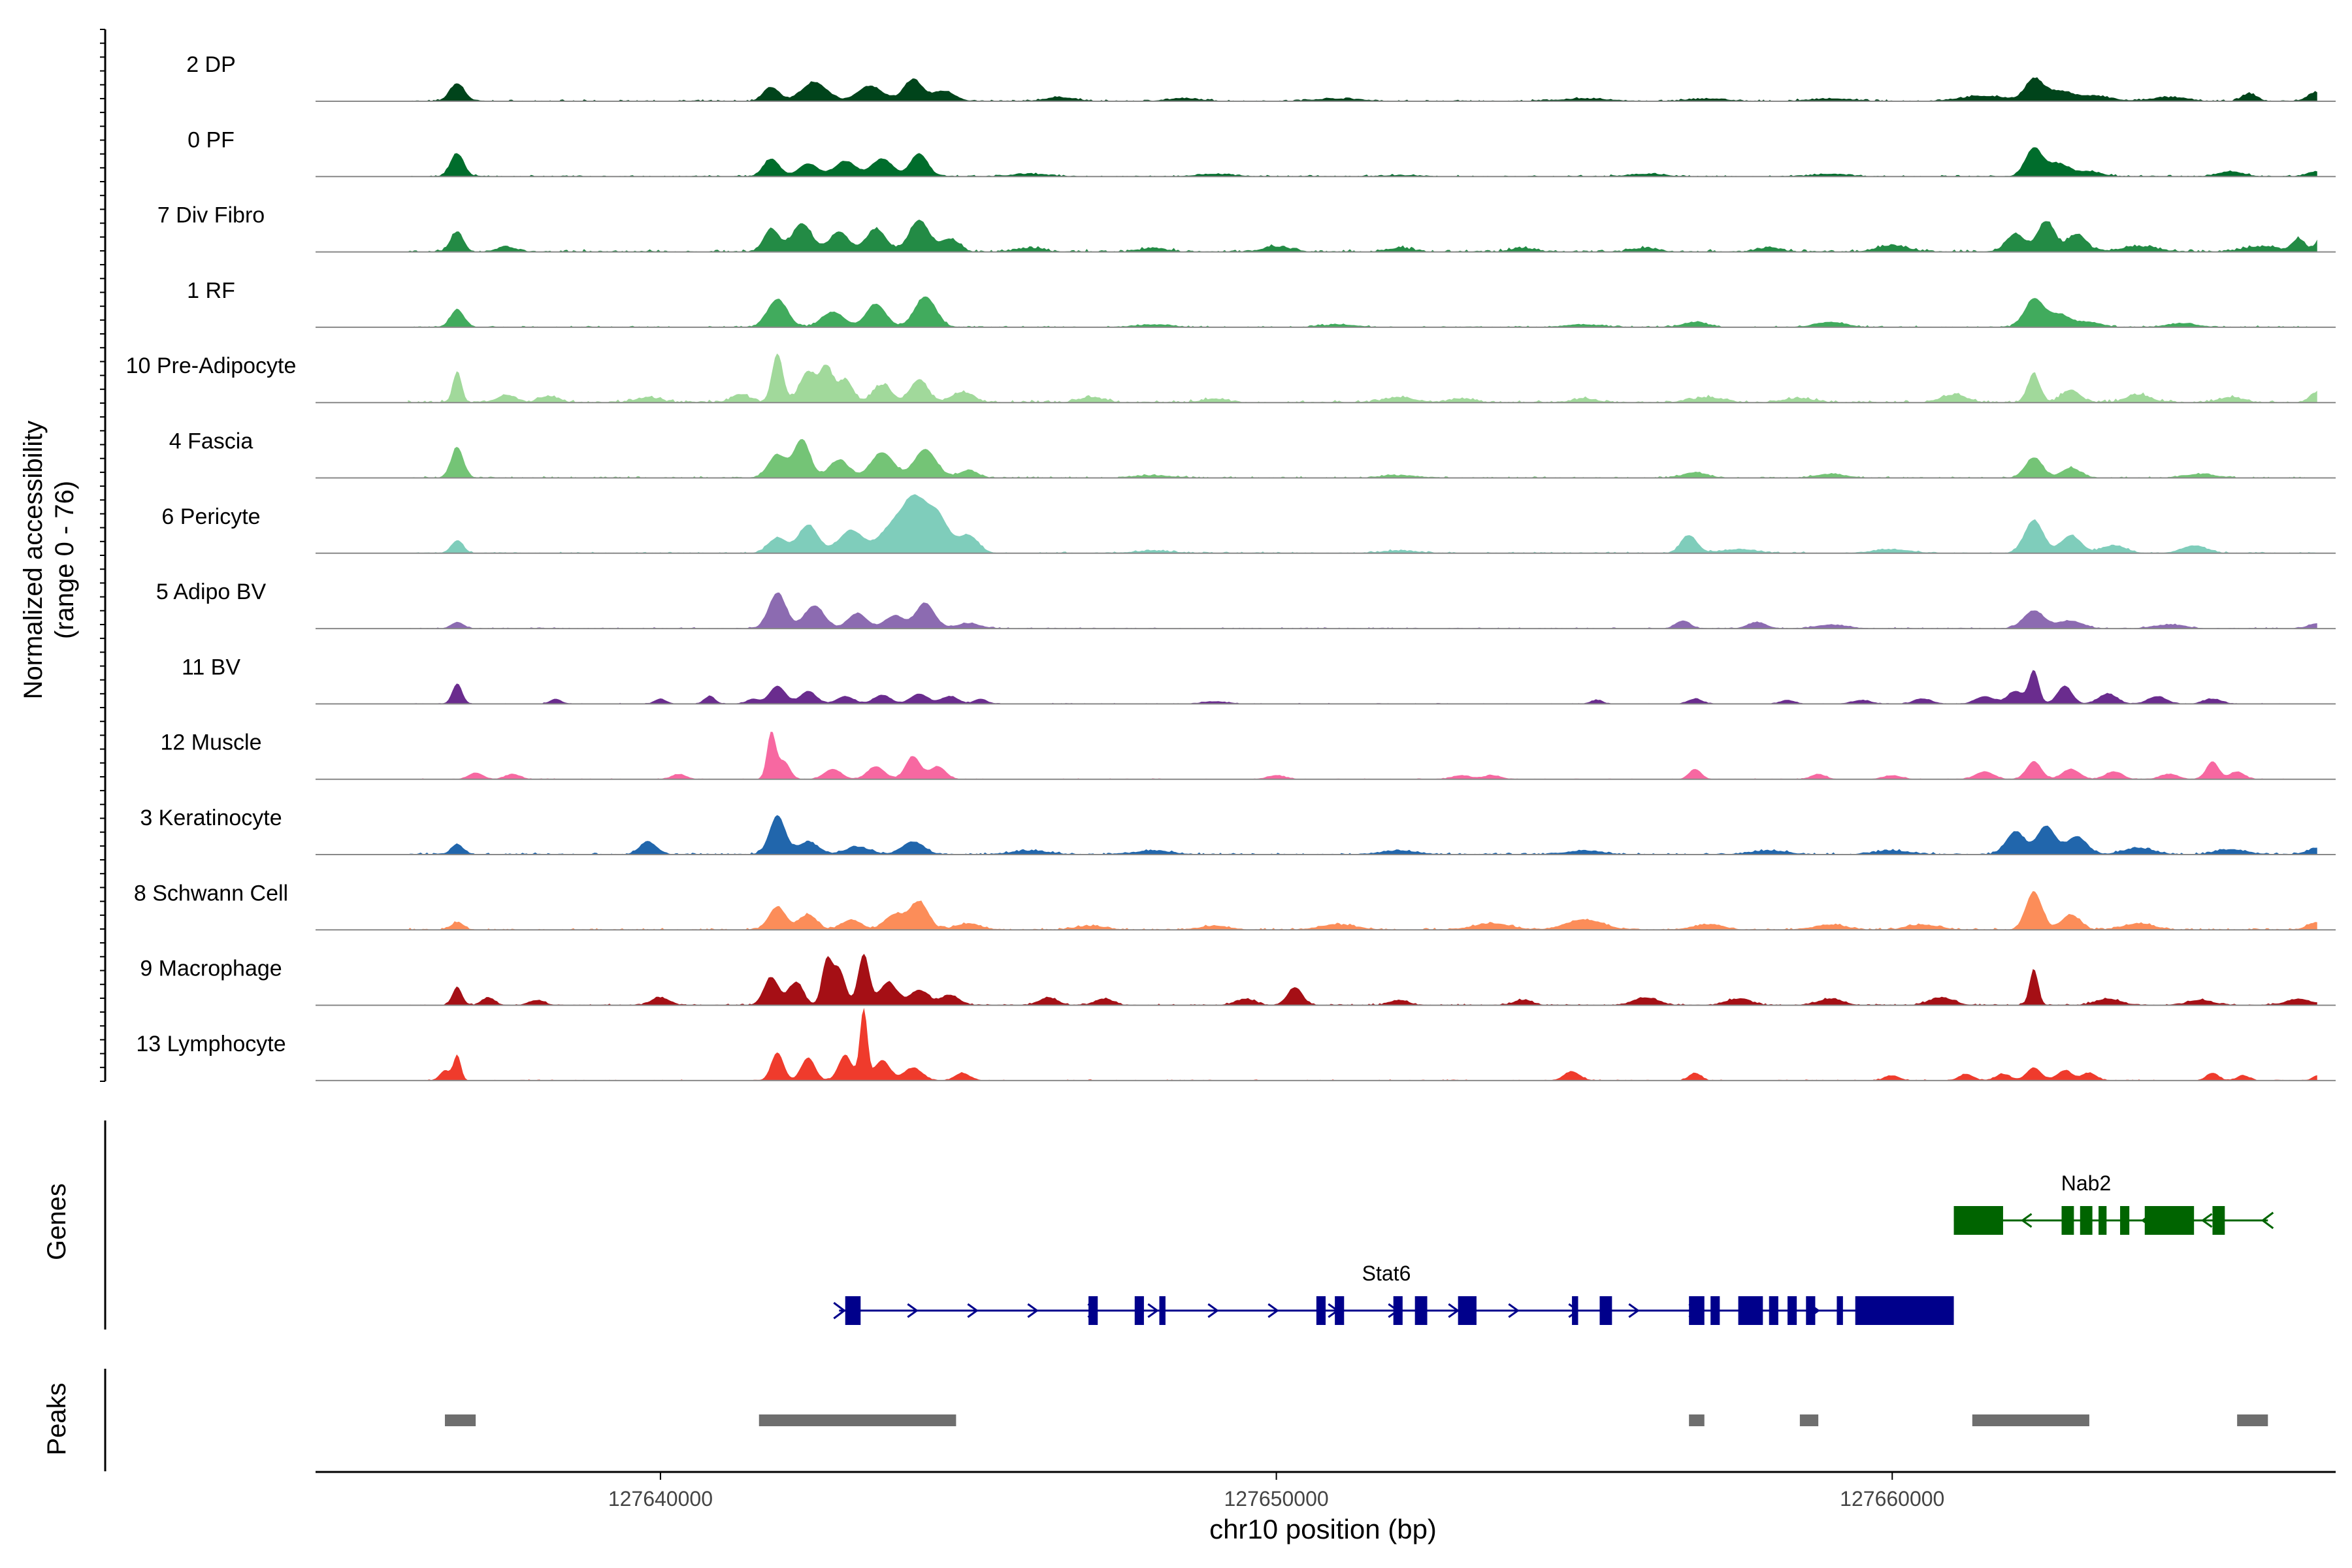  I want to click on track-label: 7 Div Fibro, so click(211, 215).